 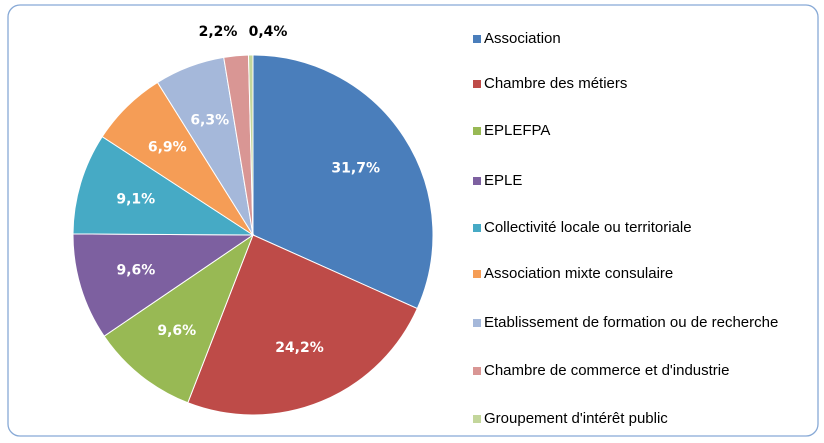 I want to click on data-label: 2,2%, so click(x=218, y=32).